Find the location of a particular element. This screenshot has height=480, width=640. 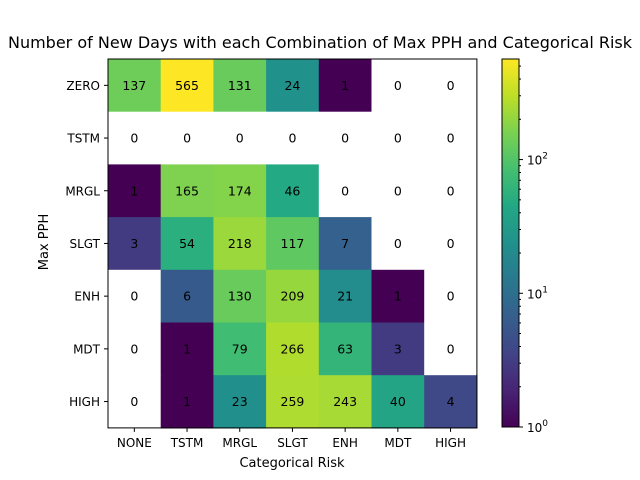

y-tick-label: TSTM is located at coordinates (83, 139).